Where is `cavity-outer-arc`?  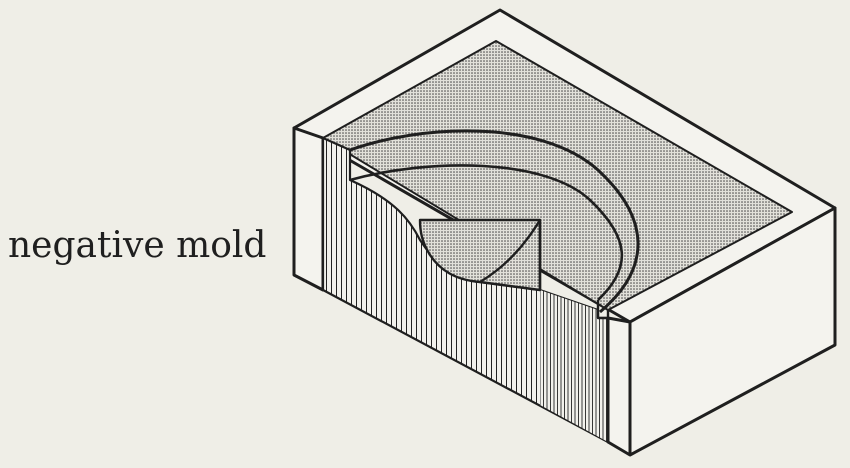 cavity-outer-arc is located at coordinates (494, 221).